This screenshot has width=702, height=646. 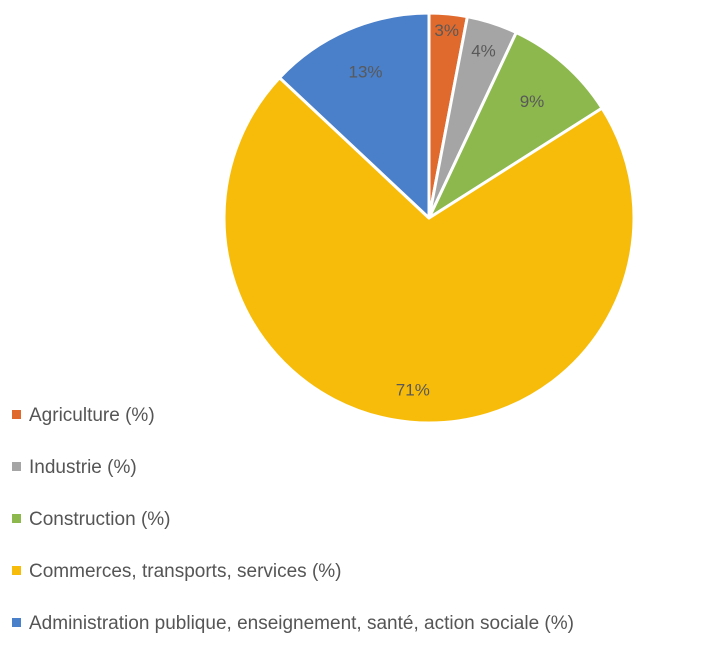 What do you see at coordinates (413, 389) in the screenshot?
I see `data-label-4: 71%` at bounding box center [413, 389].